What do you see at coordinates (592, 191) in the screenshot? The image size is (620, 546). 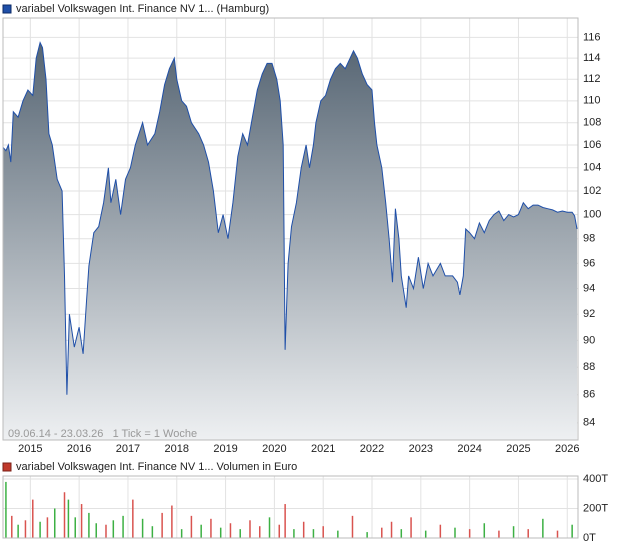 I see `y-tick-label: 102` at bounding box center [592, 191].